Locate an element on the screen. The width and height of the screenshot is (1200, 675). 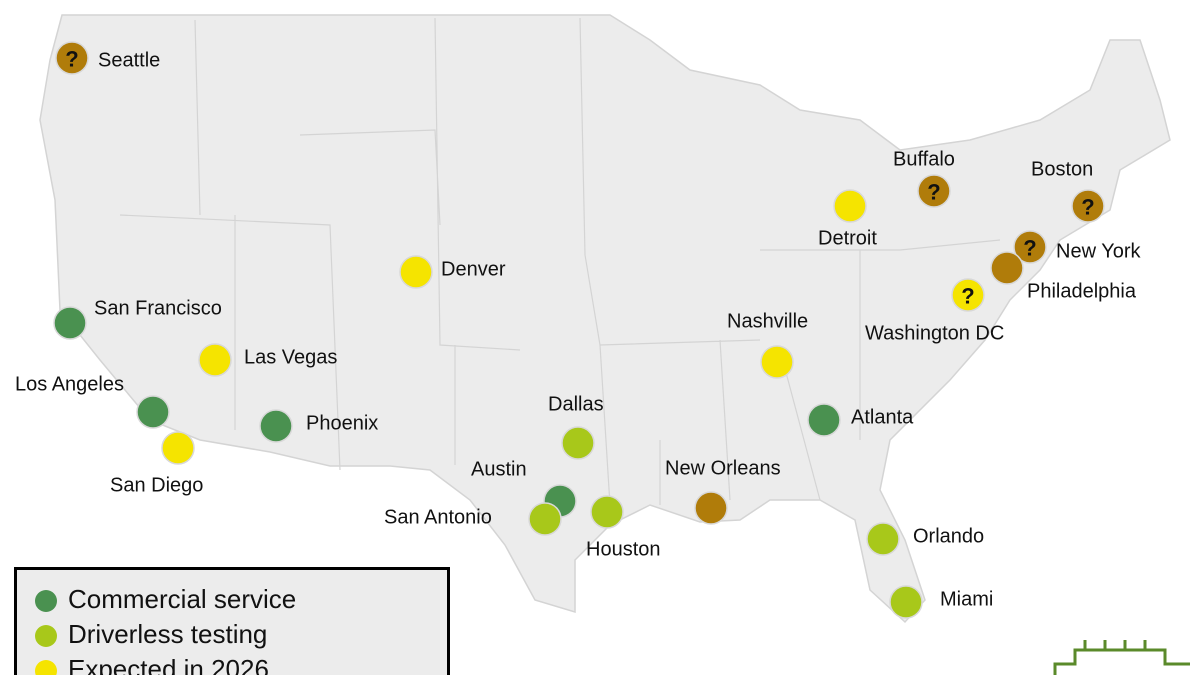
city-label: Detroit is located at coordinates (847, 238).